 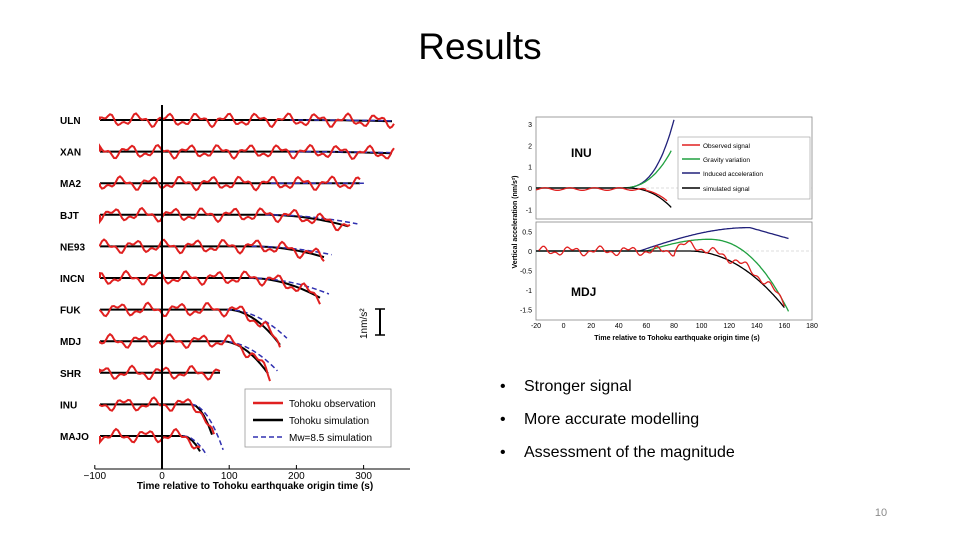 What do you see at coordinates (726, 189) in the screenshot?
I see `legend-simulated: simulated signal` at bounding box center [726, 189].